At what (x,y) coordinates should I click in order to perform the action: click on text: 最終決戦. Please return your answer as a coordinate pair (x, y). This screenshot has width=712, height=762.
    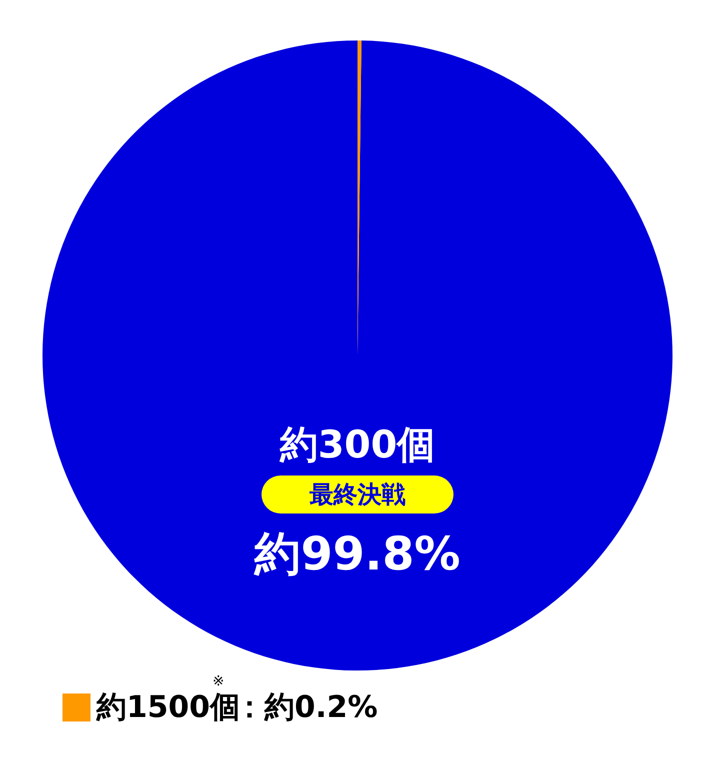
    Looking at the image, I should click on (357, 494).